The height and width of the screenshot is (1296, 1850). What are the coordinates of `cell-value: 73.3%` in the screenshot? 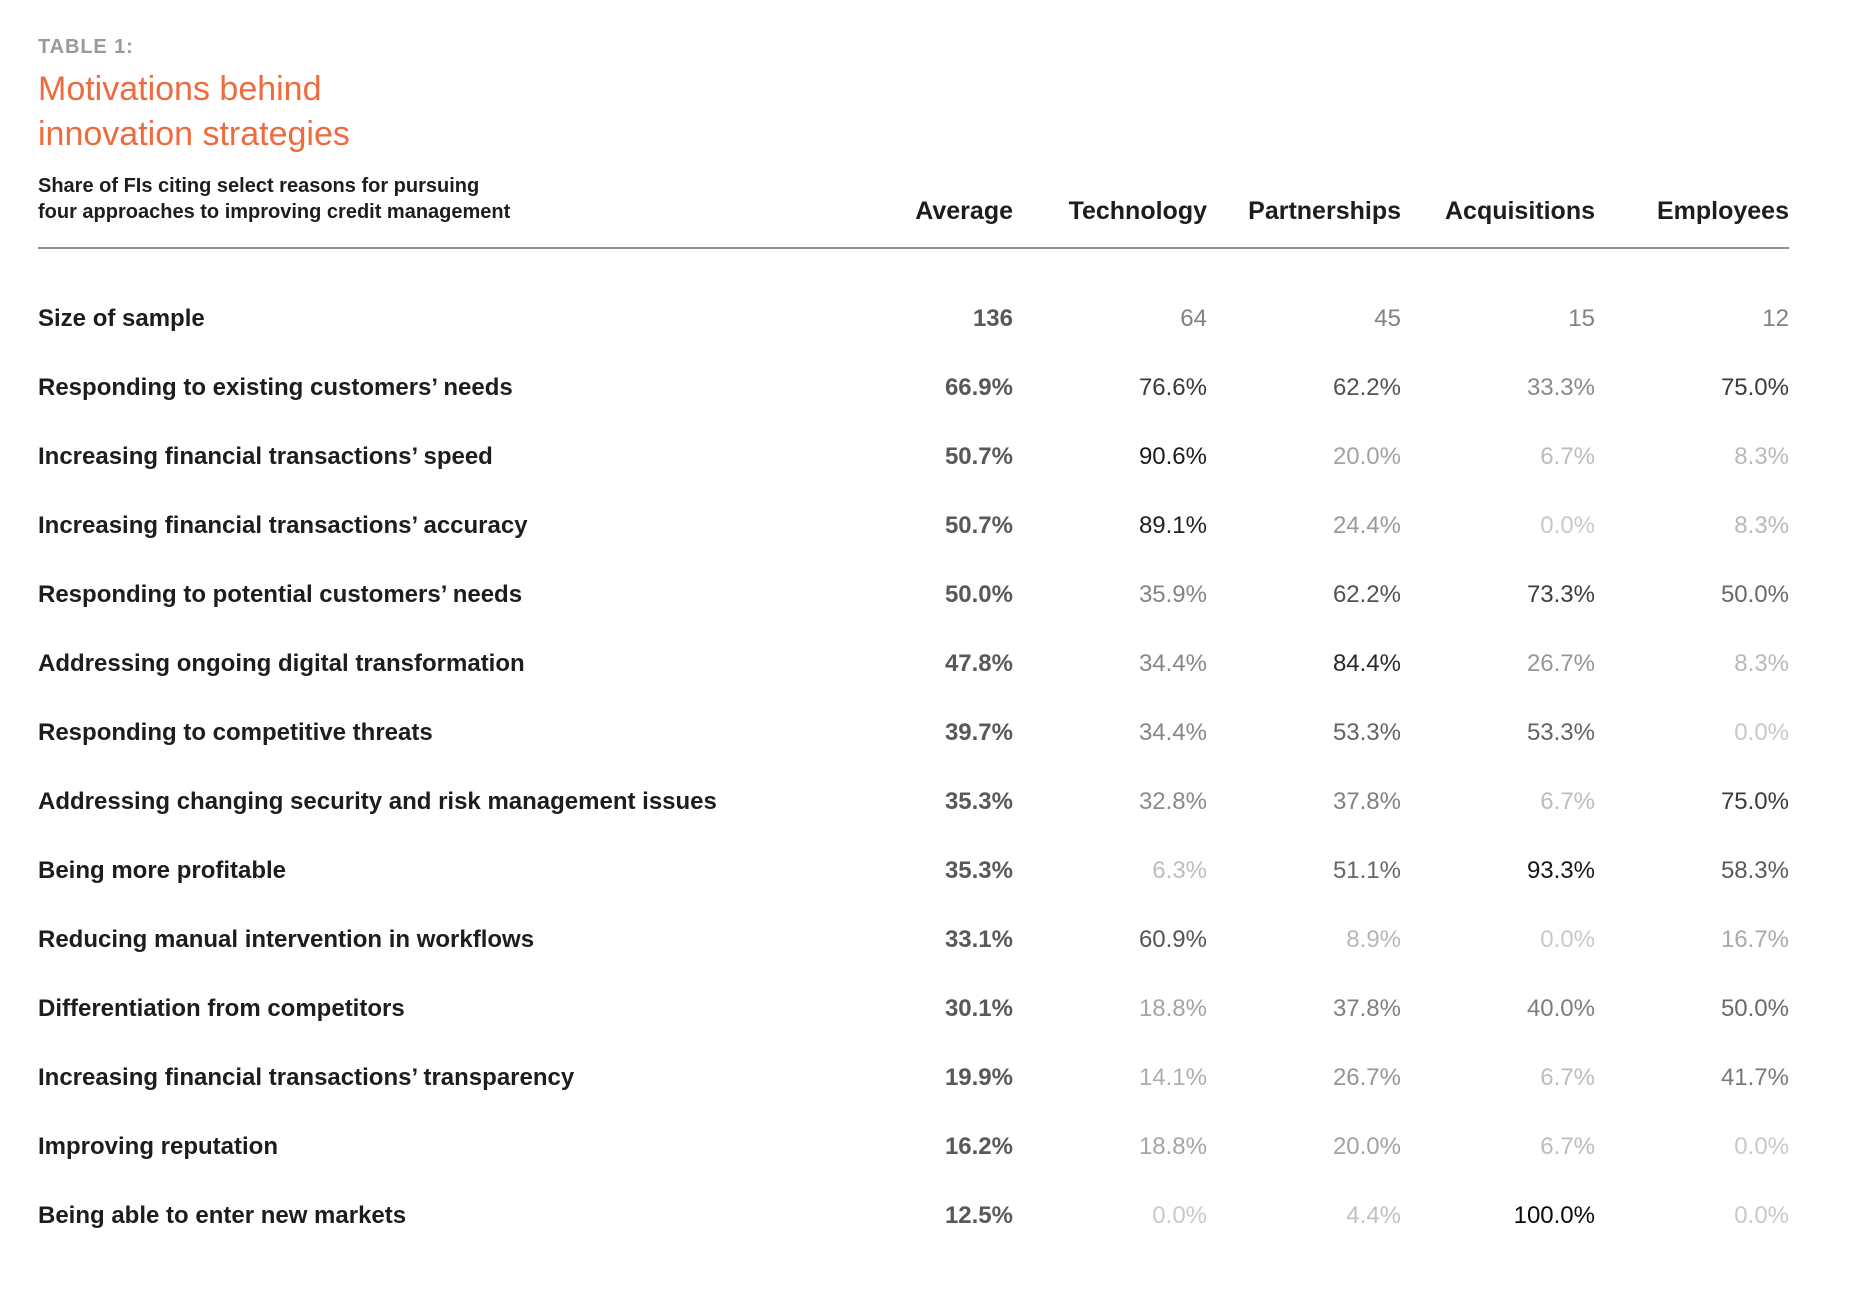 It's located at (1560, 594).